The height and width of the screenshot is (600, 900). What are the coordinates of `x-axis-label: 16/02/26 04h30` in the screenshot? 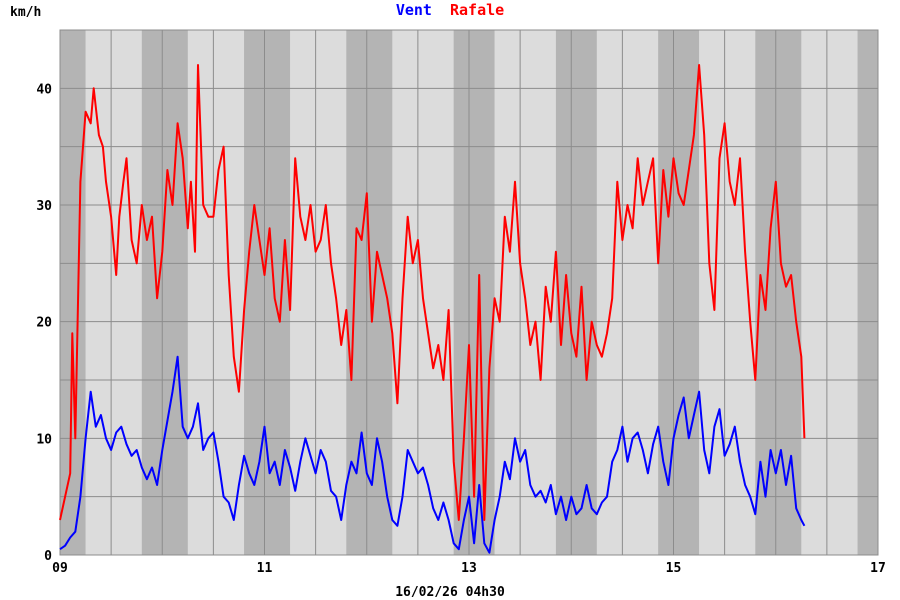 It's located at (450, 592).